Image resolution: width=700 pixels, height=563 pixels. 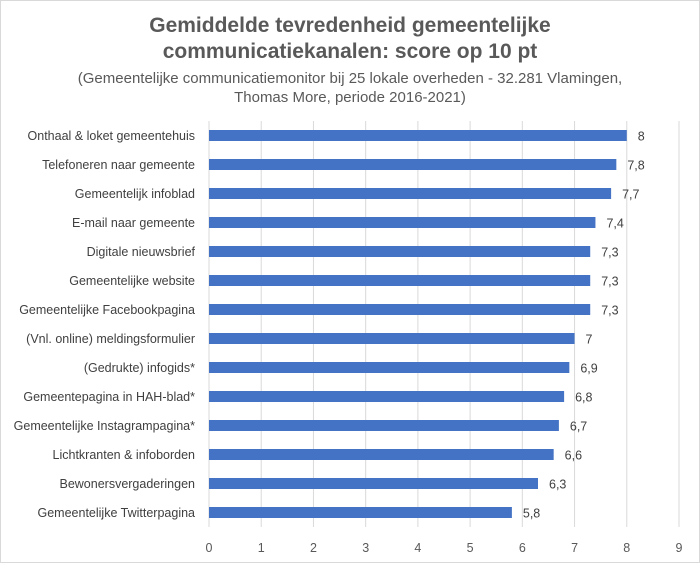 I want to click on category-label: Bewonersvergaderingen, so click(x=127, y=484).